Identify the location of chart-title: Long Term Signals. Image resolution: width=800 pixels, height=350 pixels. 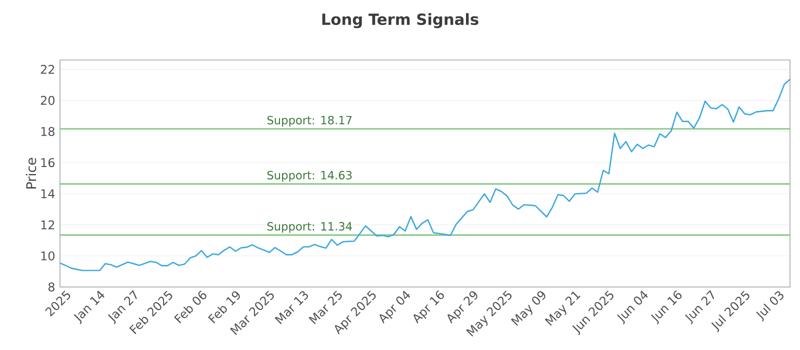
(400, 20).